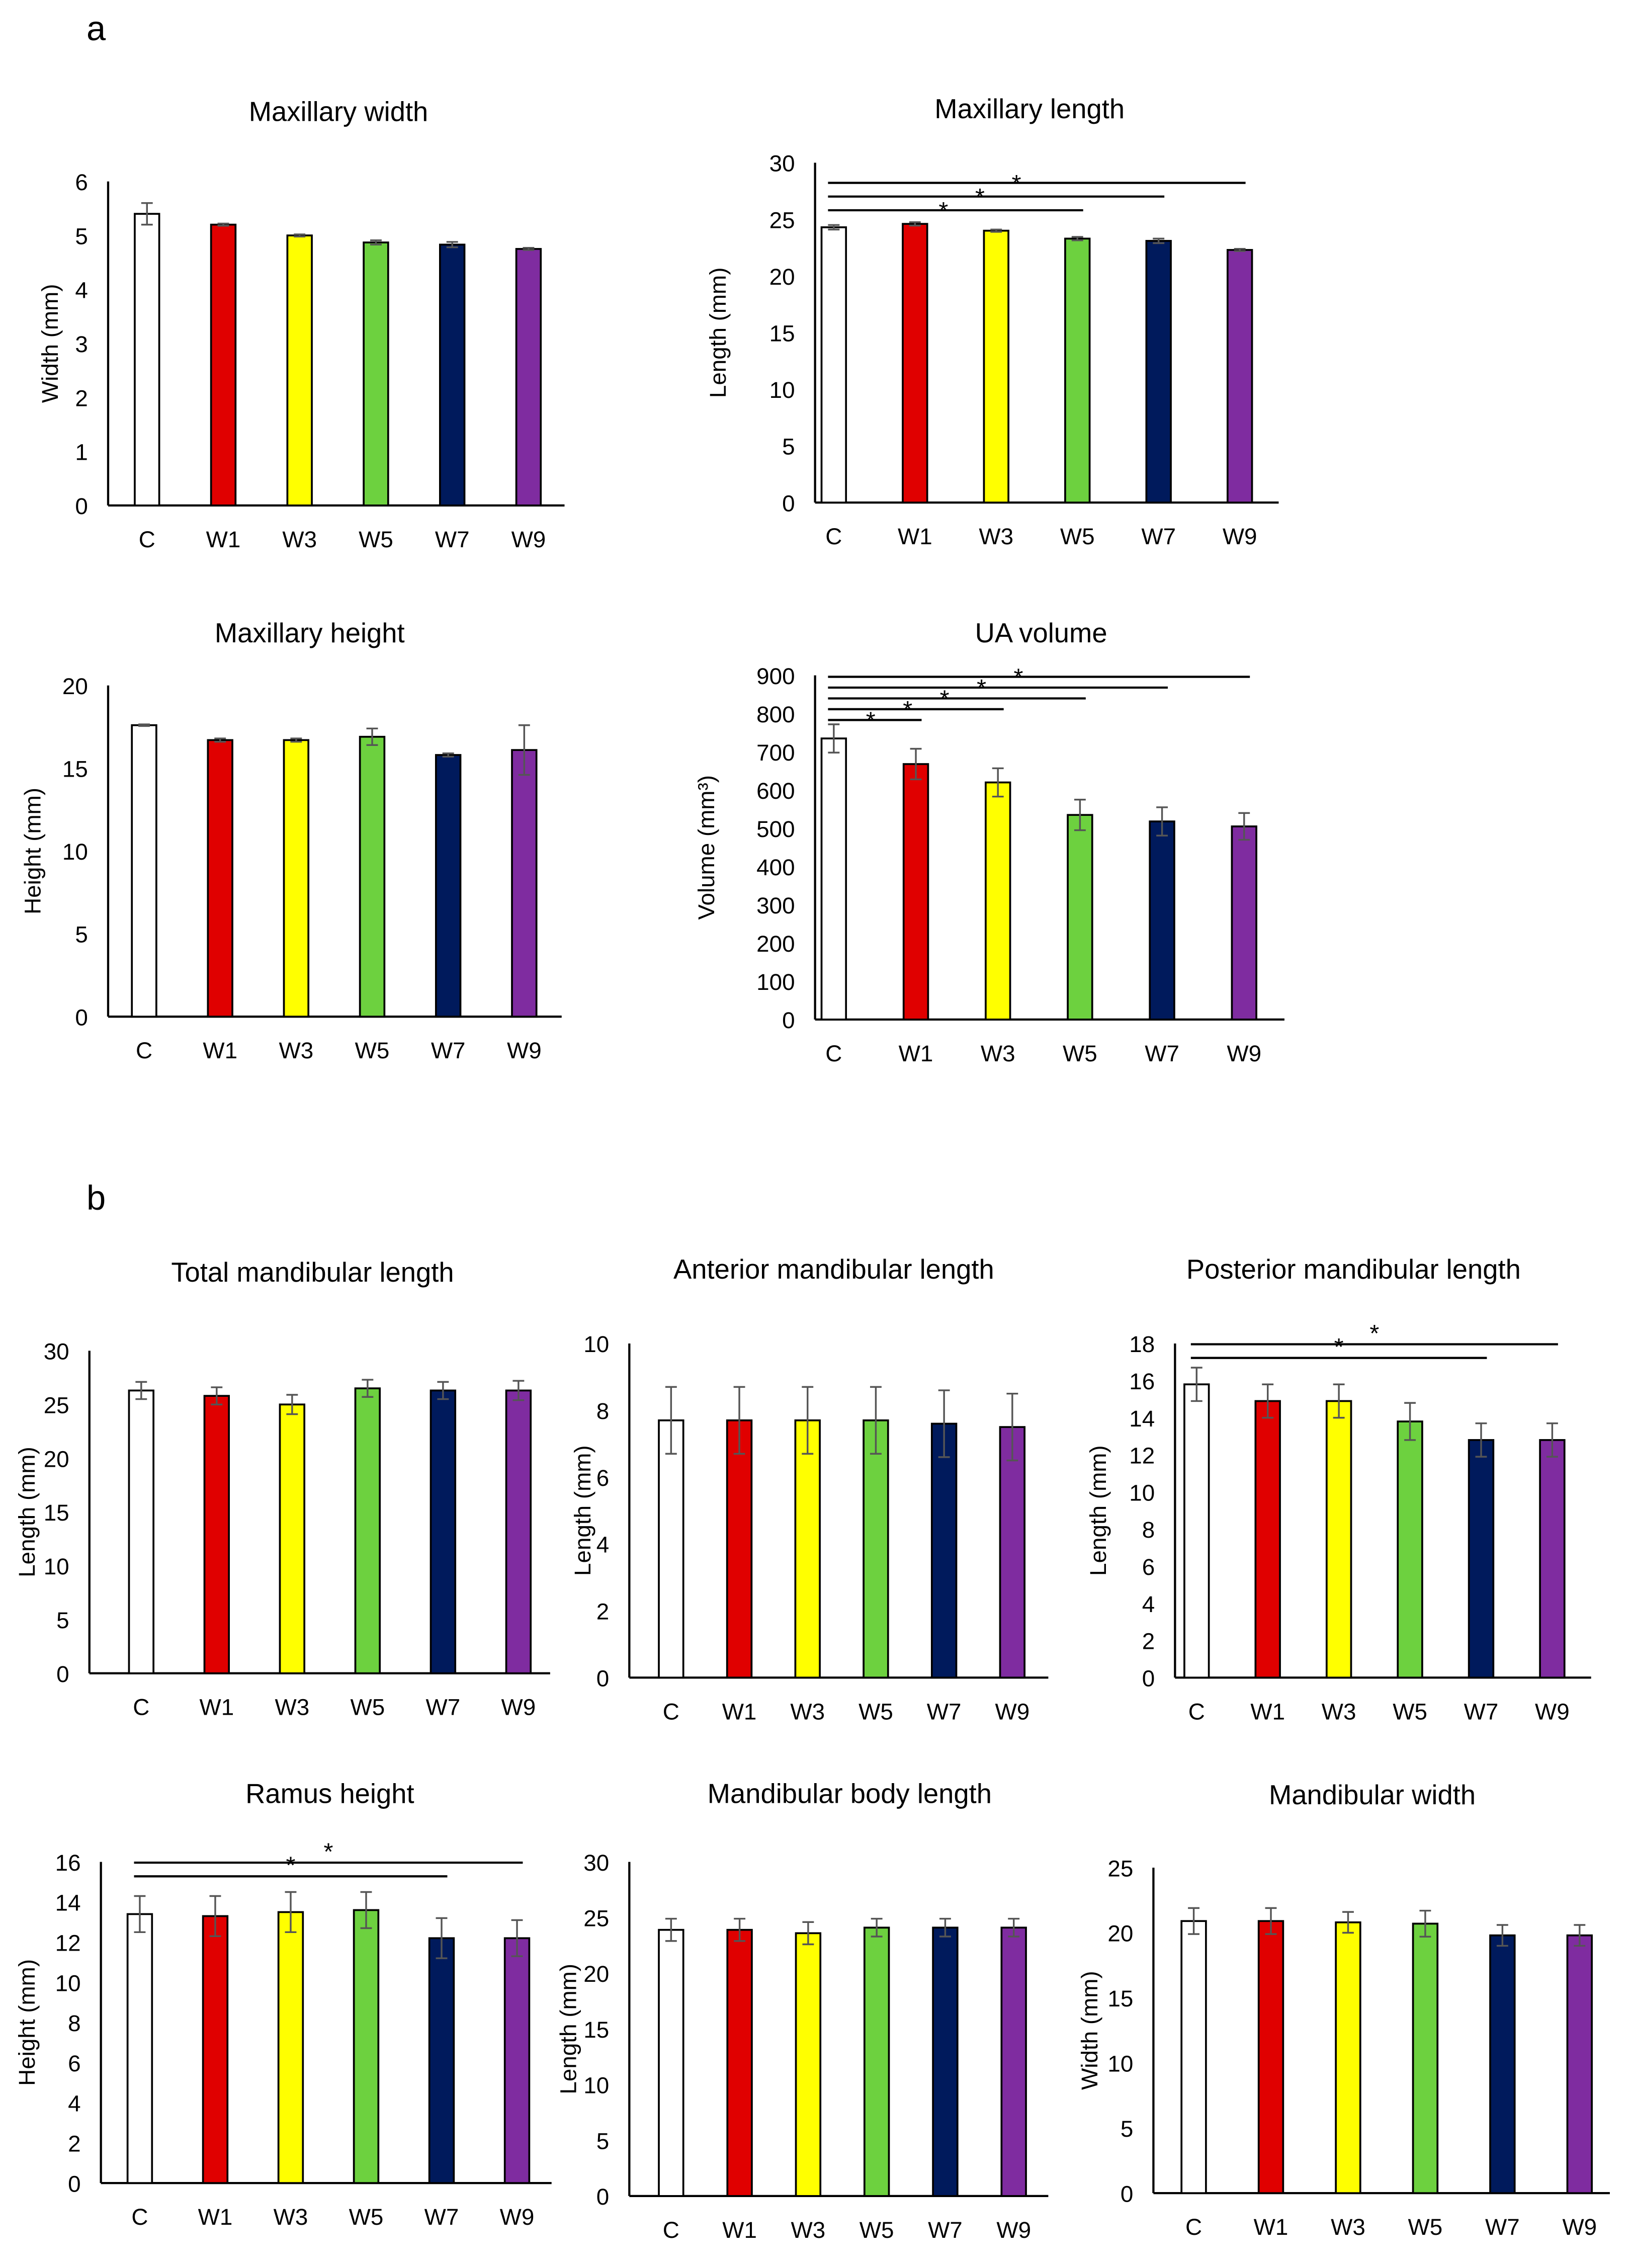  What do you see at coordinates (775, 753) in the screenshot?
I see `y-tick-label: 700` at bounding box center [775, 753].